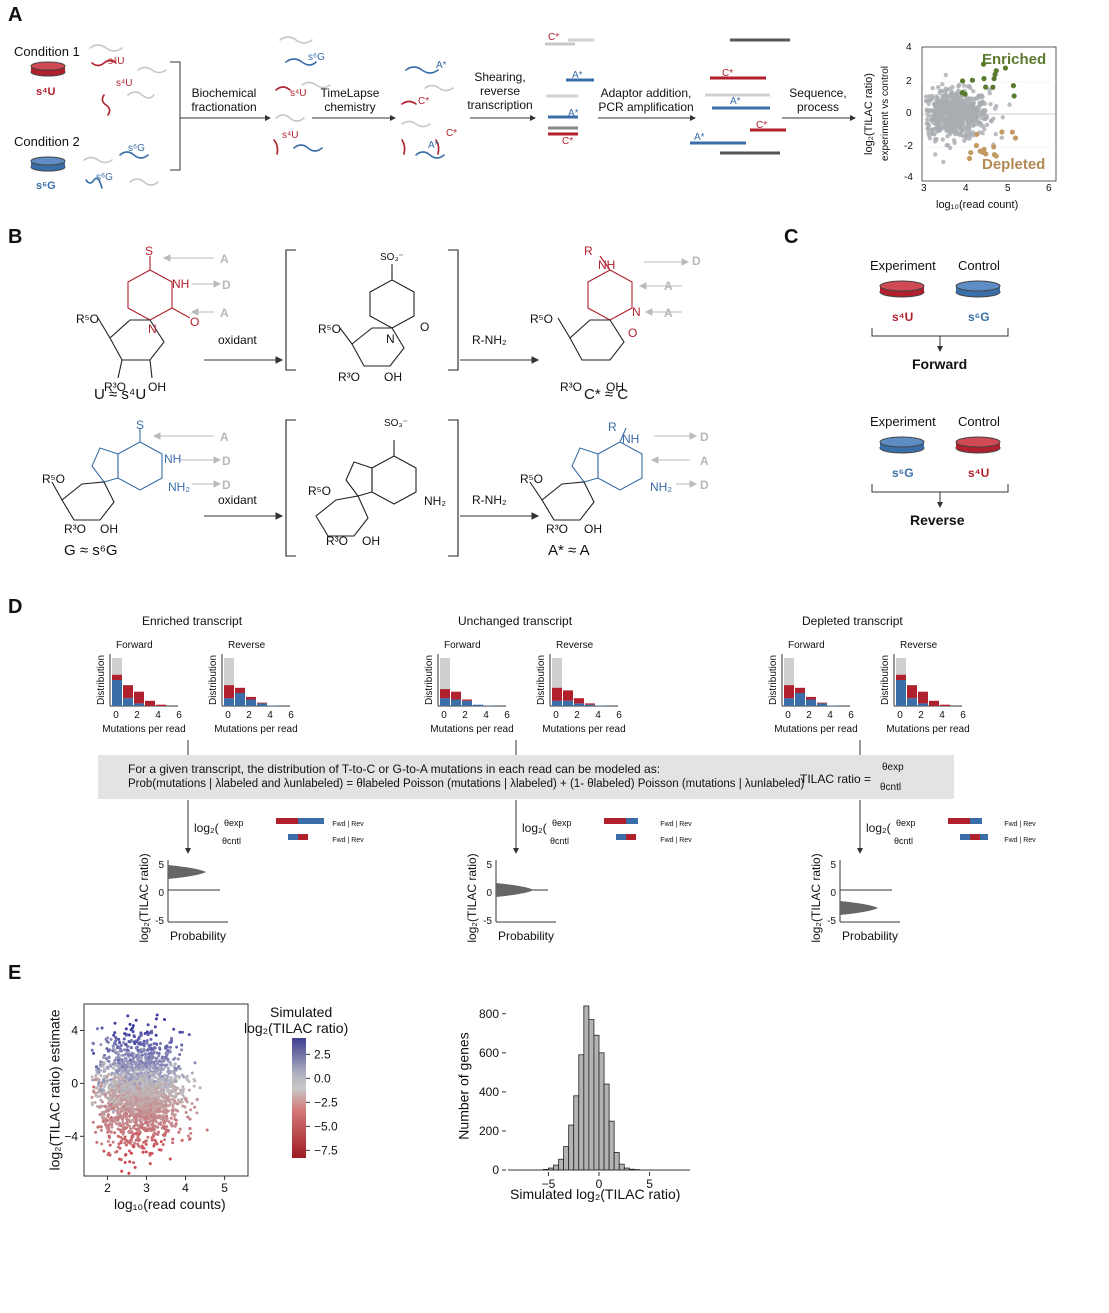 The image size is (1109, 1313). Describe the element at coordinates (859, 908) in the screenshot. I see `density-shape` at that location.